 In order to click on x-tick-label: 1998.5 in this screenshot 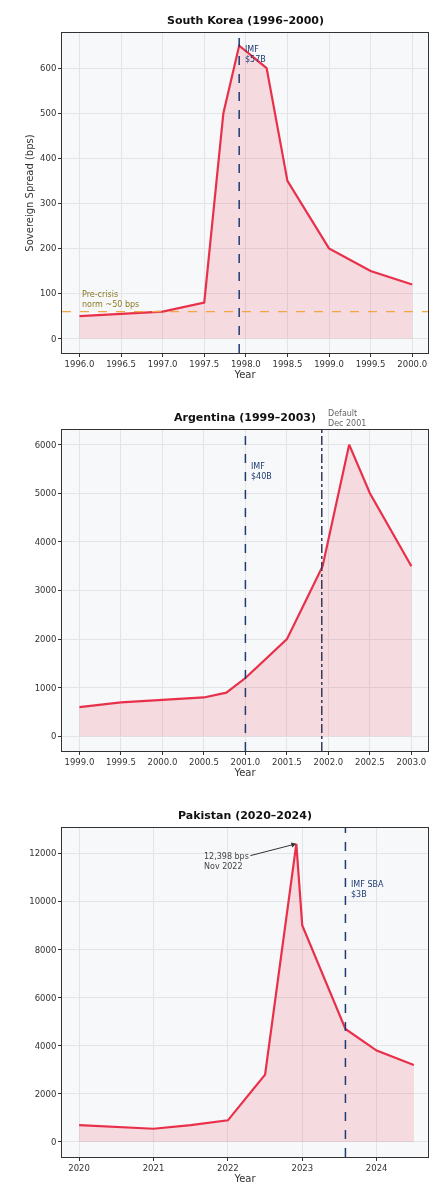, I will do `click(287, 364)`.